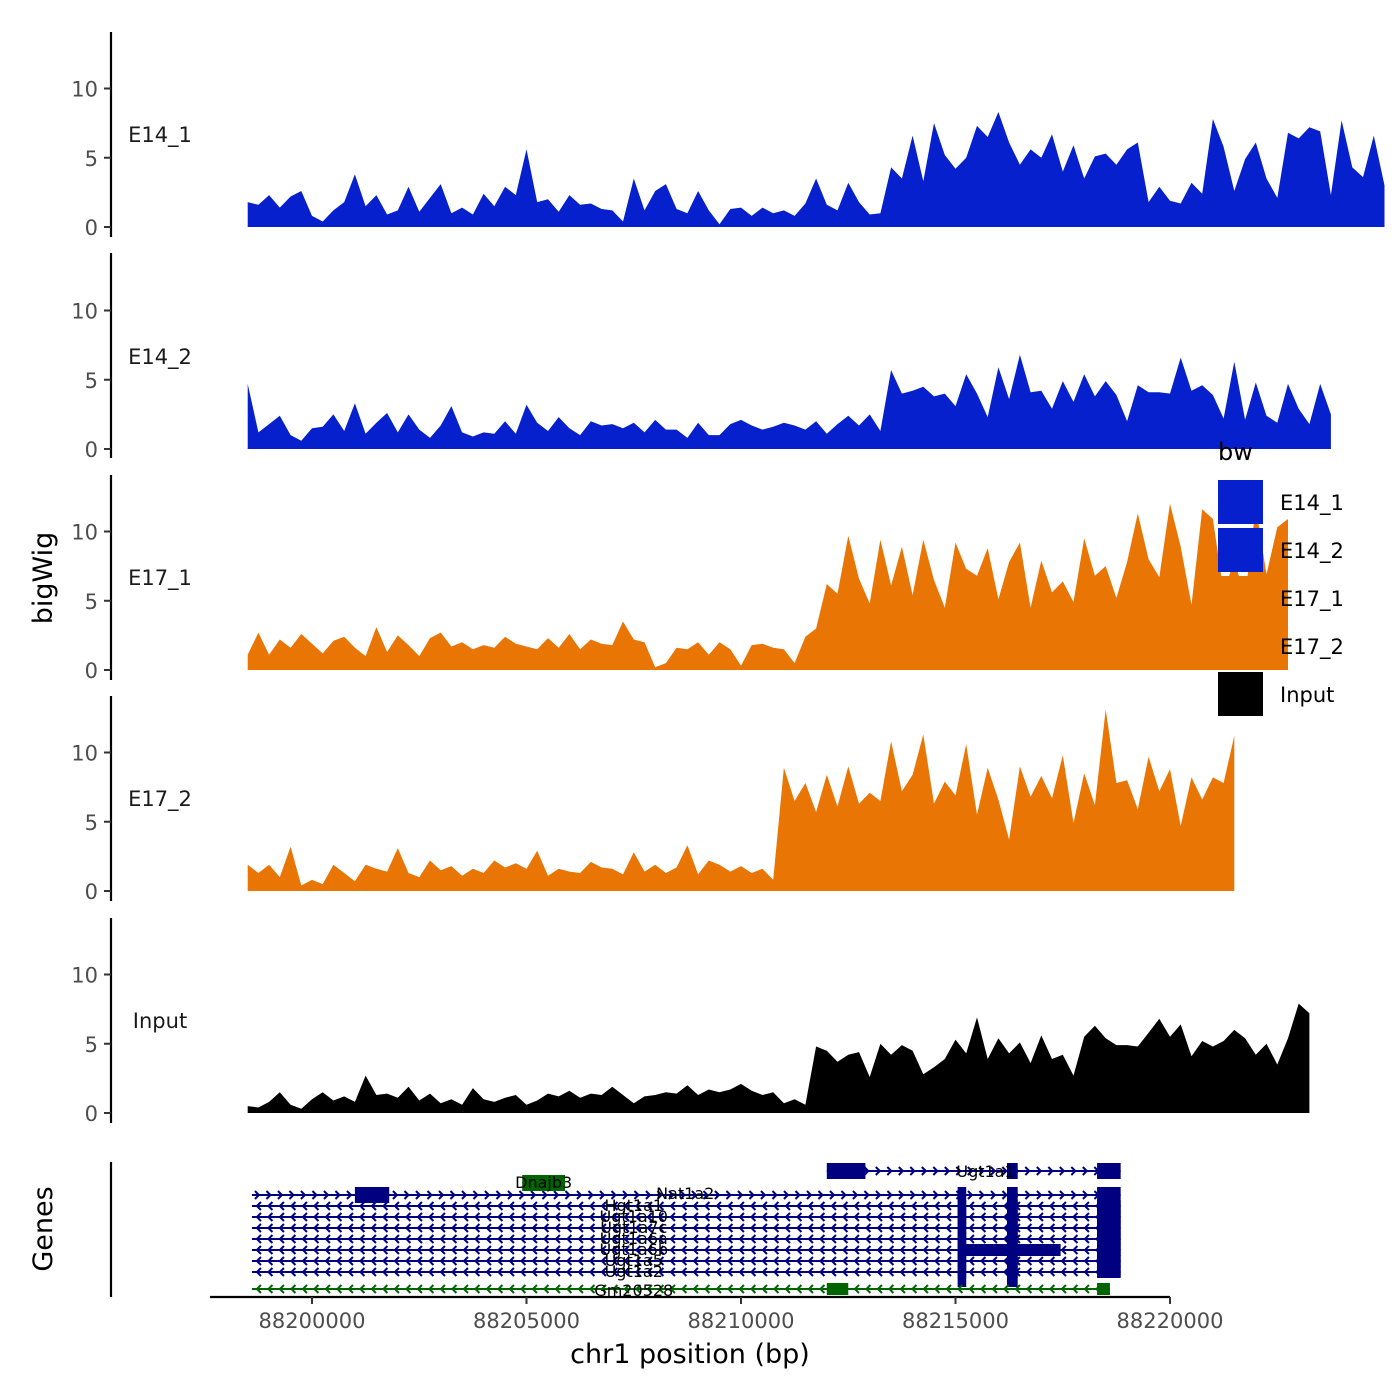 This screenshot has height=1400, width=1400. What do you see at coordinates (43, 578) in the screenshot?
I see `y-axis-title: bigWig` at bounding box center [43, 578].